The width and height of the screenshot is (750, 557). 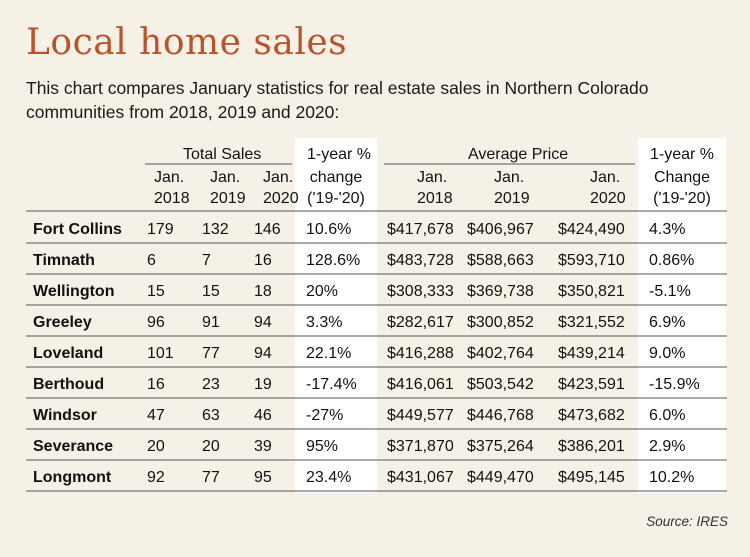 What do you see at coordinates (211, 415) in the screenshot?
I see `table-cell-7-2: 63` at bounding box center [211, 415].